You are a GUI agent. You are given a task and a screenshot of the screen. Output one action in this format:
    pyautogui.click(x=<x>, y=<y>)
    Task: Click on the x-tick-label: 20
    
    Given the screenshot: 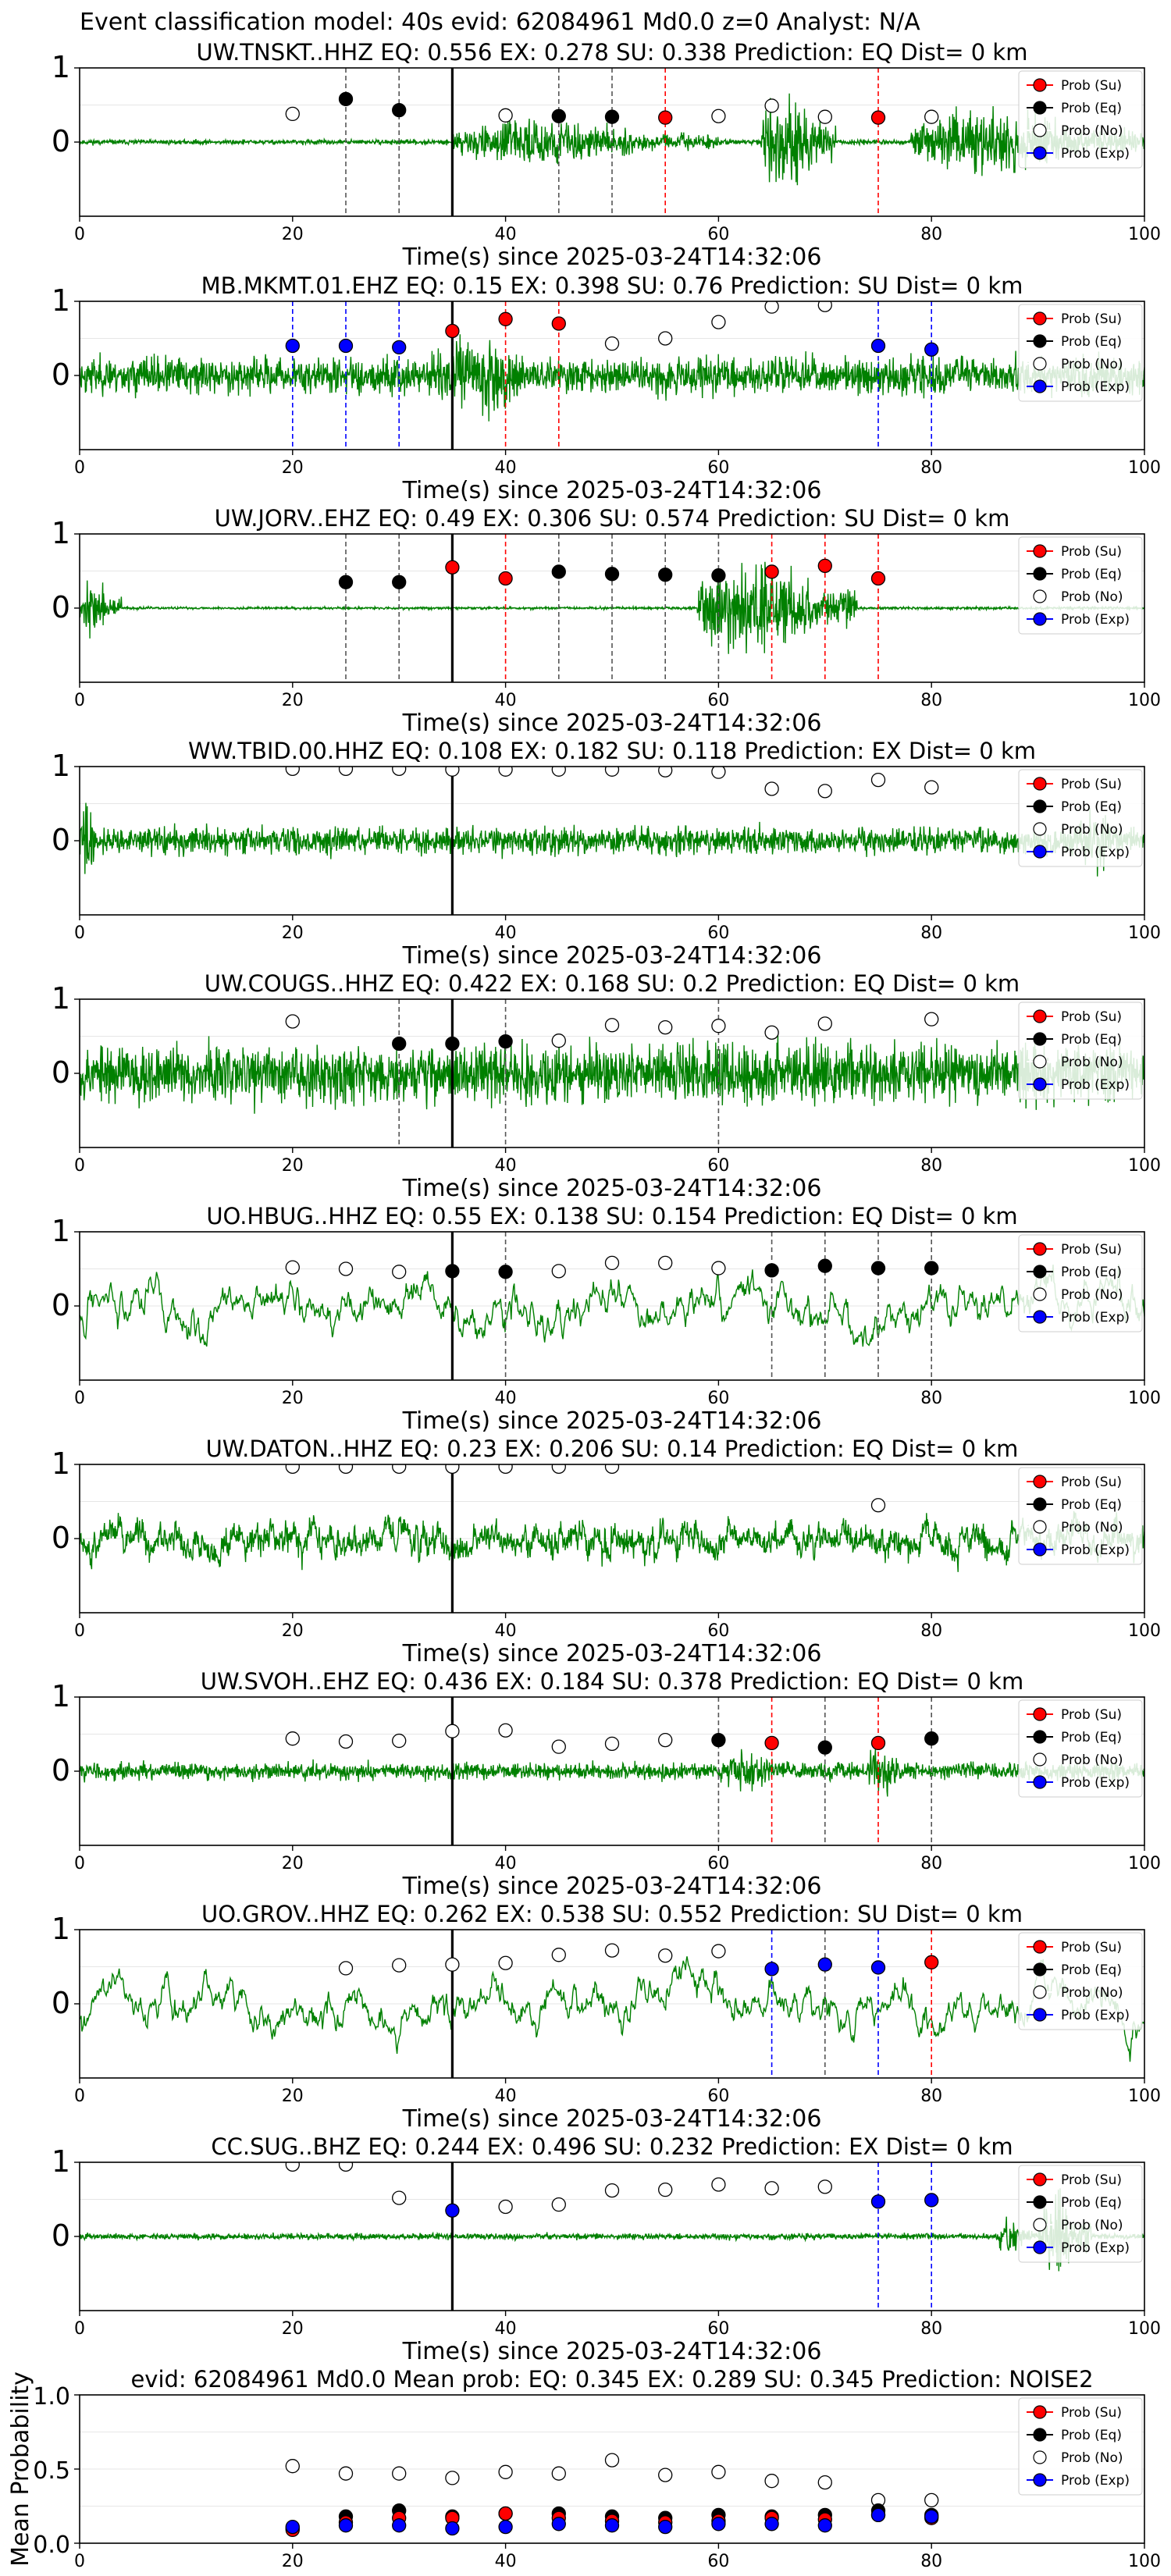 What is the action you would take?
    pyautogui.click(x=293, y=933)
    